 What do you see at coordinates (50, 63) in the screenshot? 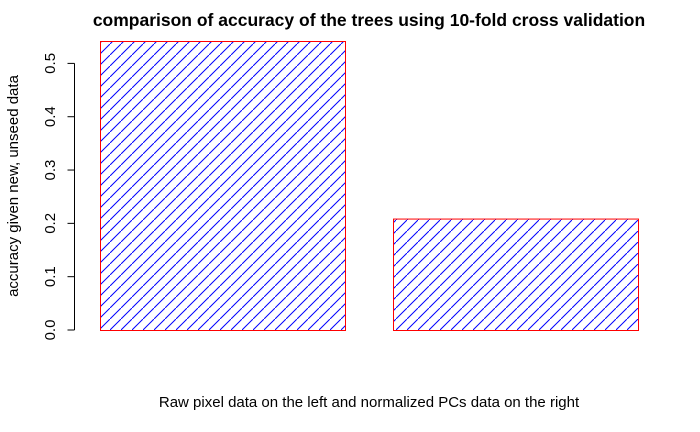
I see `y-tick-label: 0.5` at bounding box center [50, 63].